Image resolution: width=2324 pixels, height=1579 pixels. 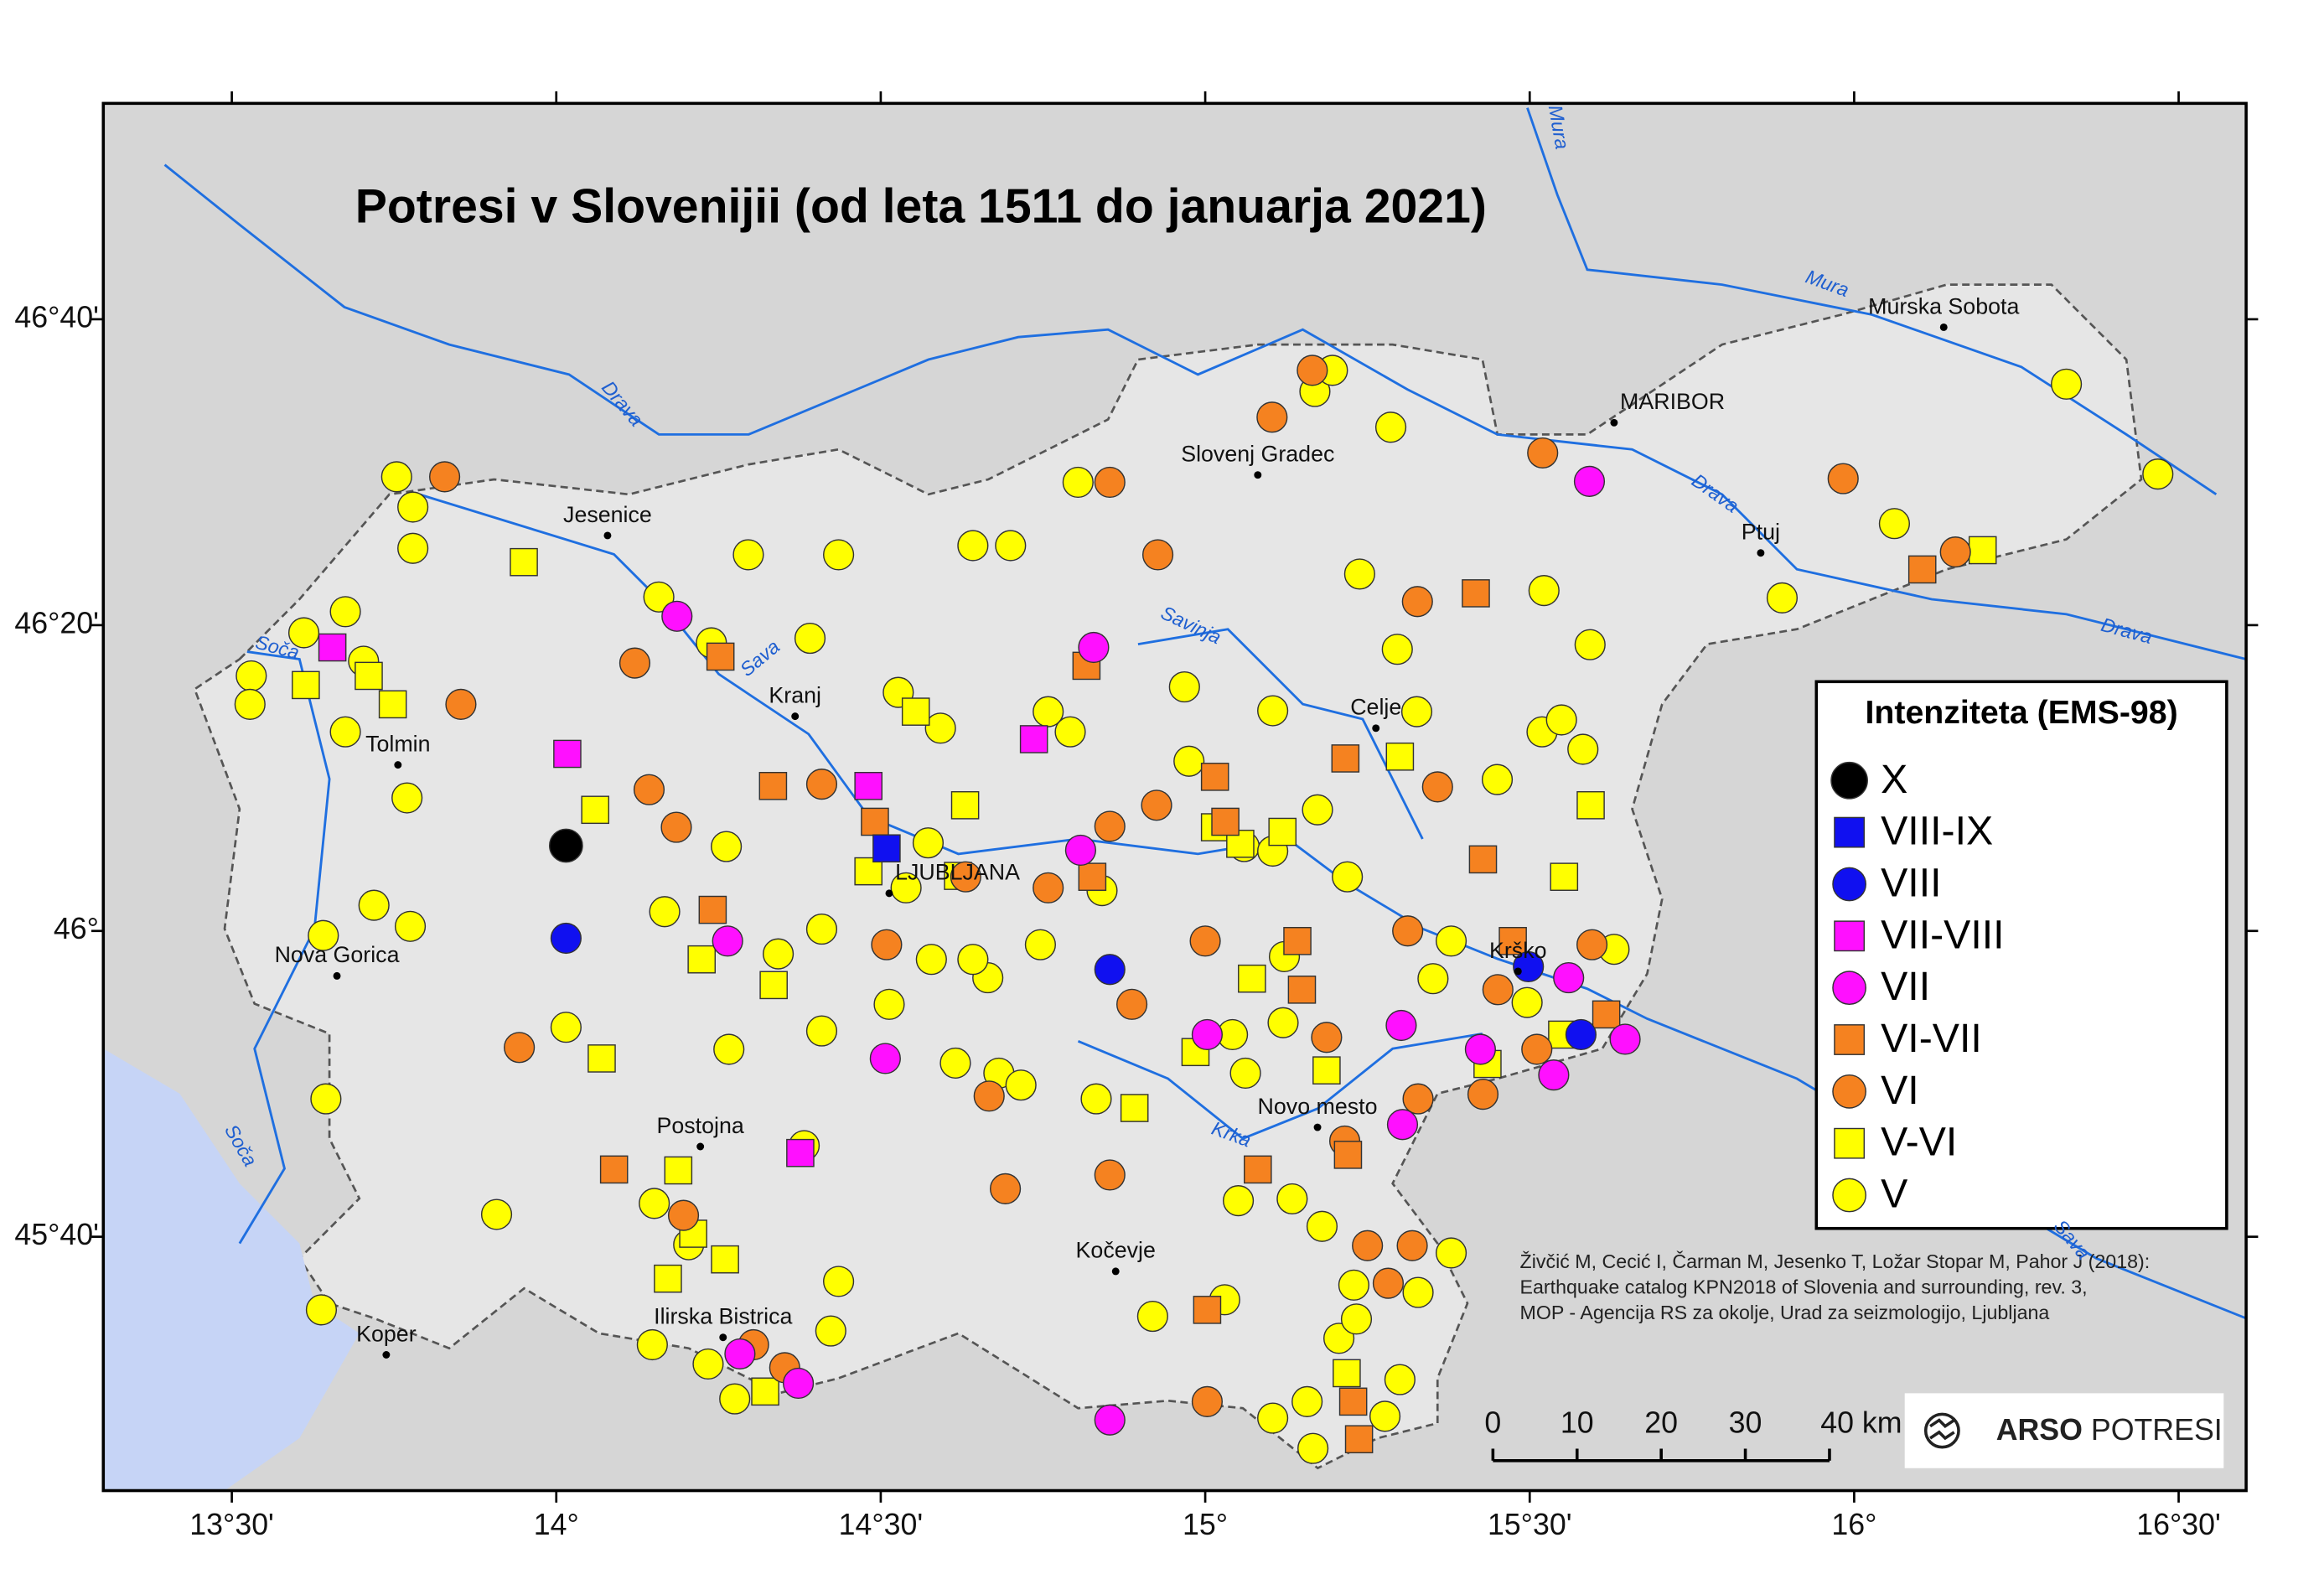 What do you see at coordinates (701, 1125) in the screenshot?
I see `city-label: Postojna` at bounding box center [701, 1125].